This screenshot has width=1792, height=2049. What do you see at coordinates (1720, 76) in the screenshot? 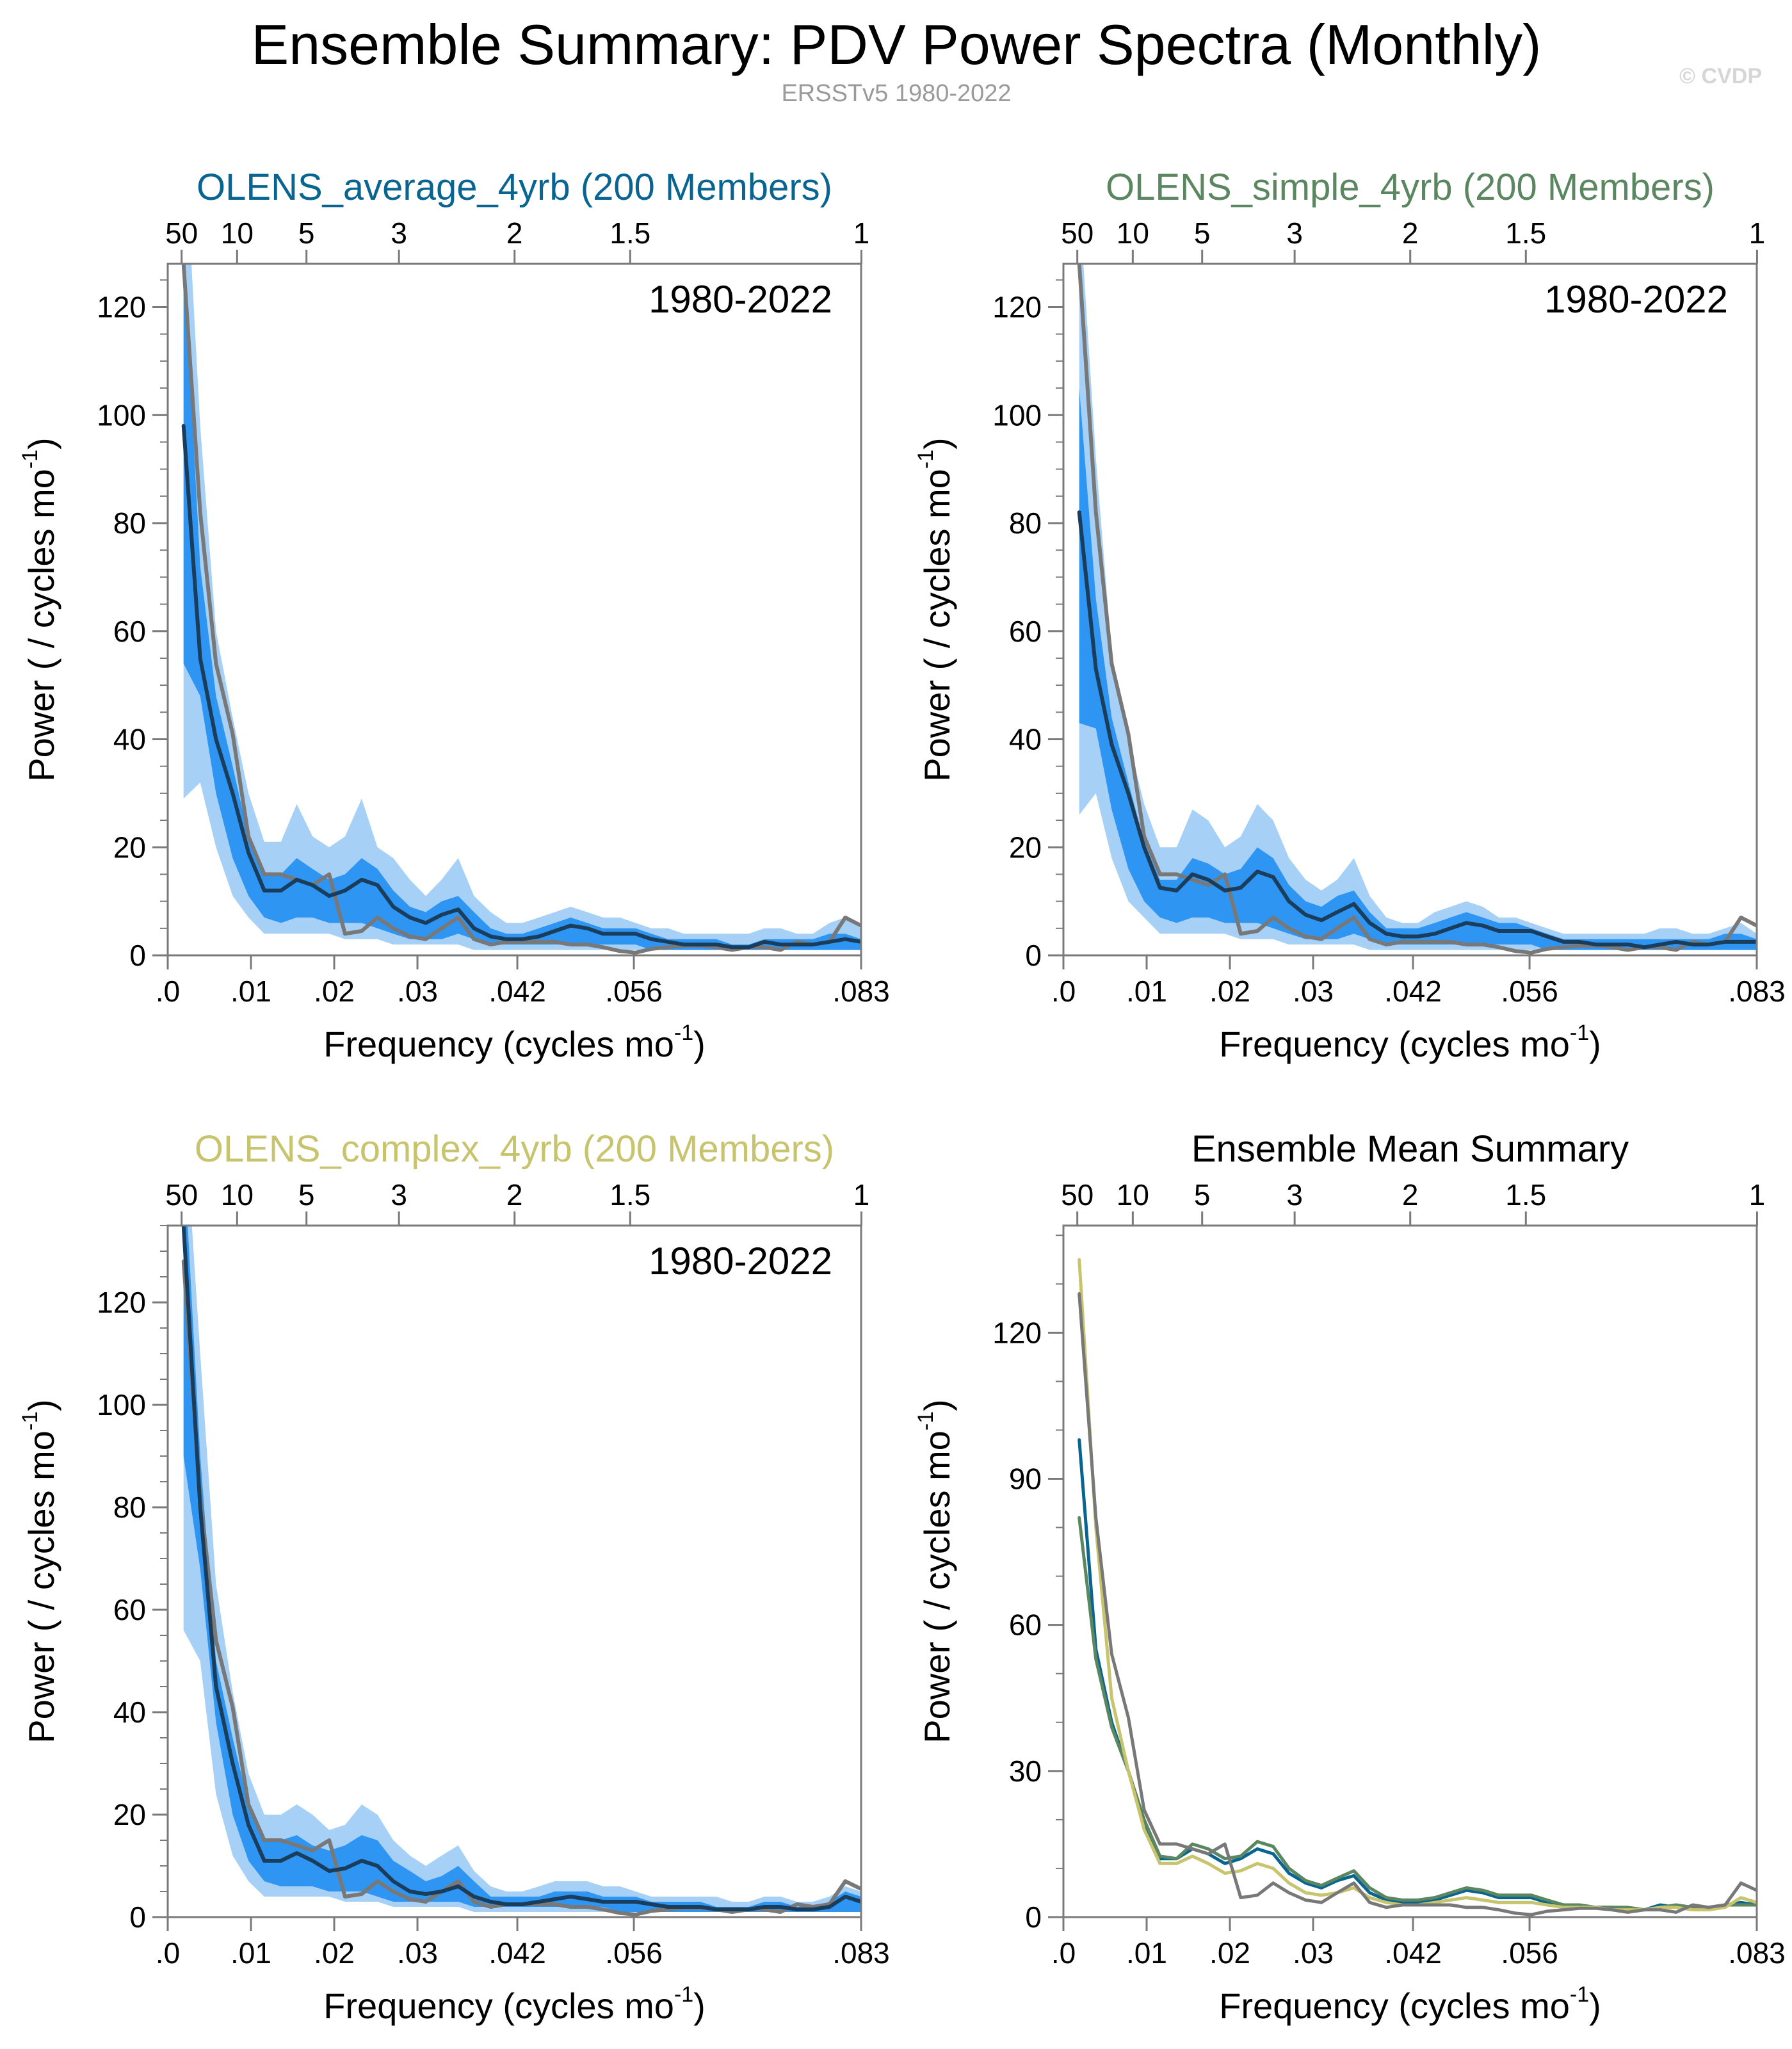
I see `copyright-watermark: © CVDP` at bounding box center [1720, 76].